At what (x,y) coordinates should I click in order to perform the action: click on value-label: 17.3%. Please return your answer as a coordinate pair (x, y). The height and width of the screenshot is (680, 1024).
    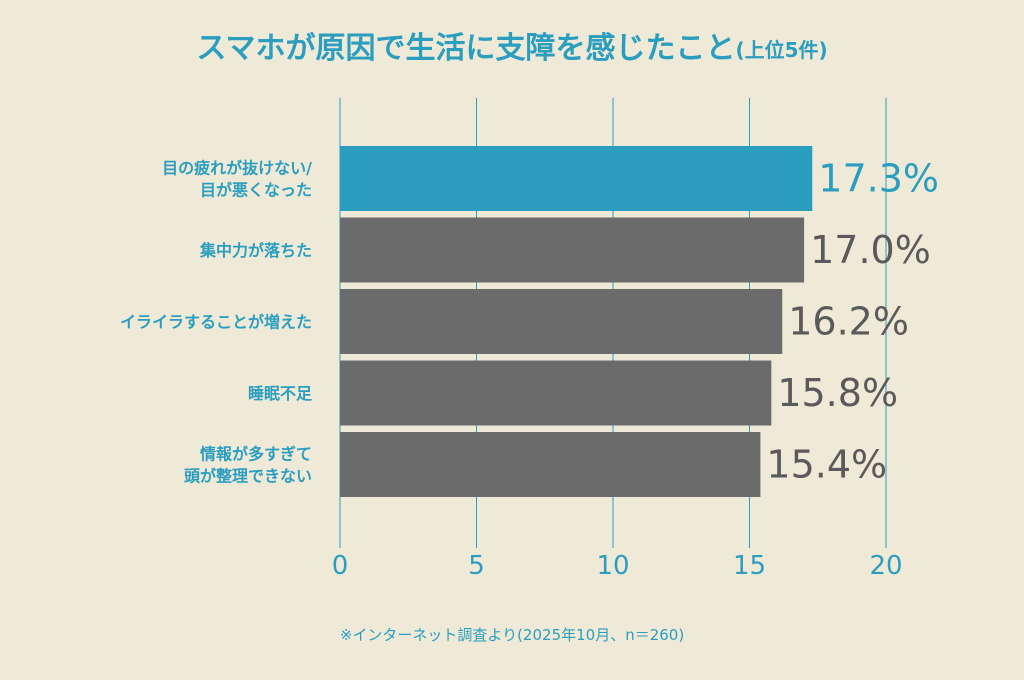
    Looking at the image, I should click on (878, 179).